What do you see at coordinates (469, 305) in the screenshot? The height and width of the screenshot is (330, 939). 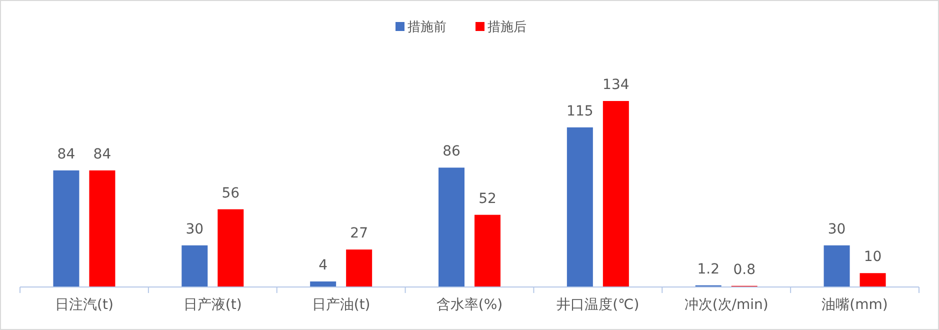 I see `x-tick-label: 含水率(%)` at bounding box center [469, 305].